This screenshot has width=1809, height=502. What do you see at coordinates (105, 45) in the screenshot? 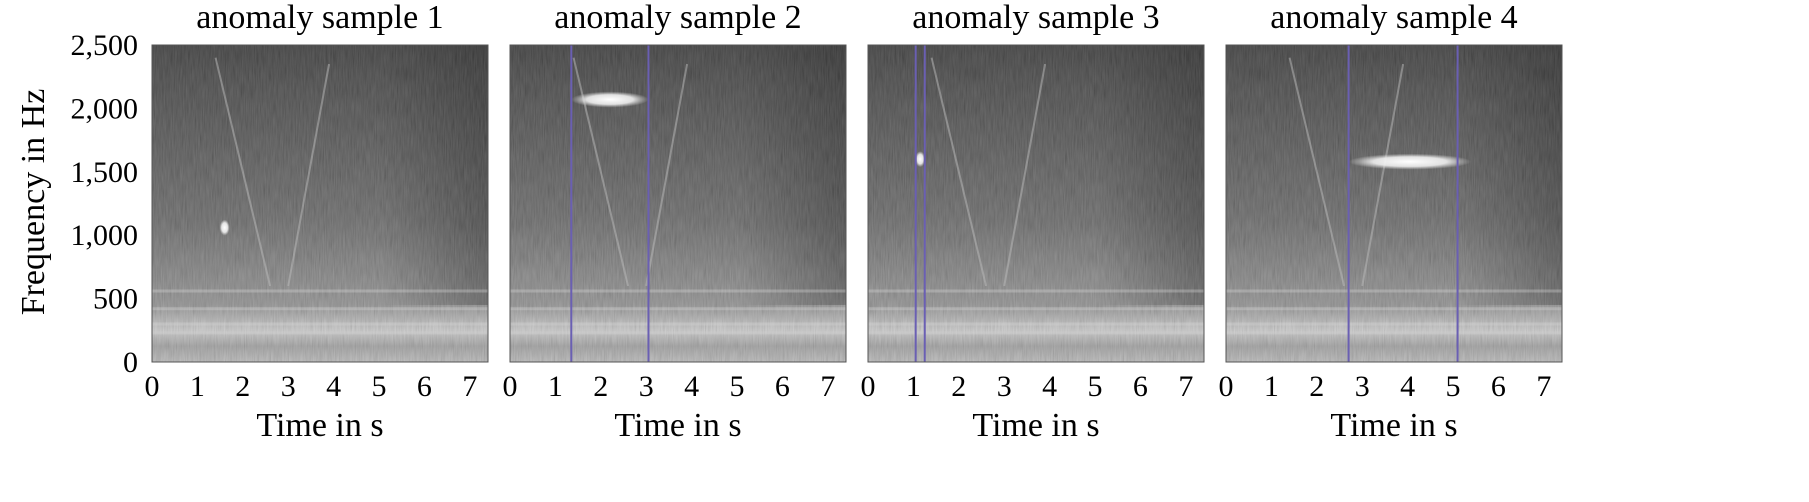
I see `y-tick-label: 2,500` at bounding box center [105, 45].